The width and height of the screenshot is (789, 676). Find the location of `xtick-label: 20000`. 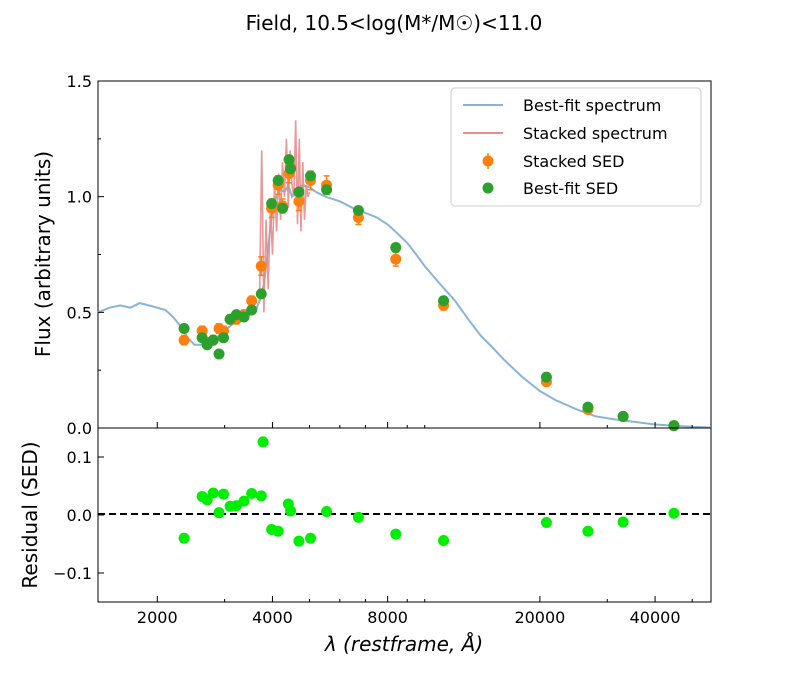

xtick-label: 20000 is located at coordinates (539, 617).